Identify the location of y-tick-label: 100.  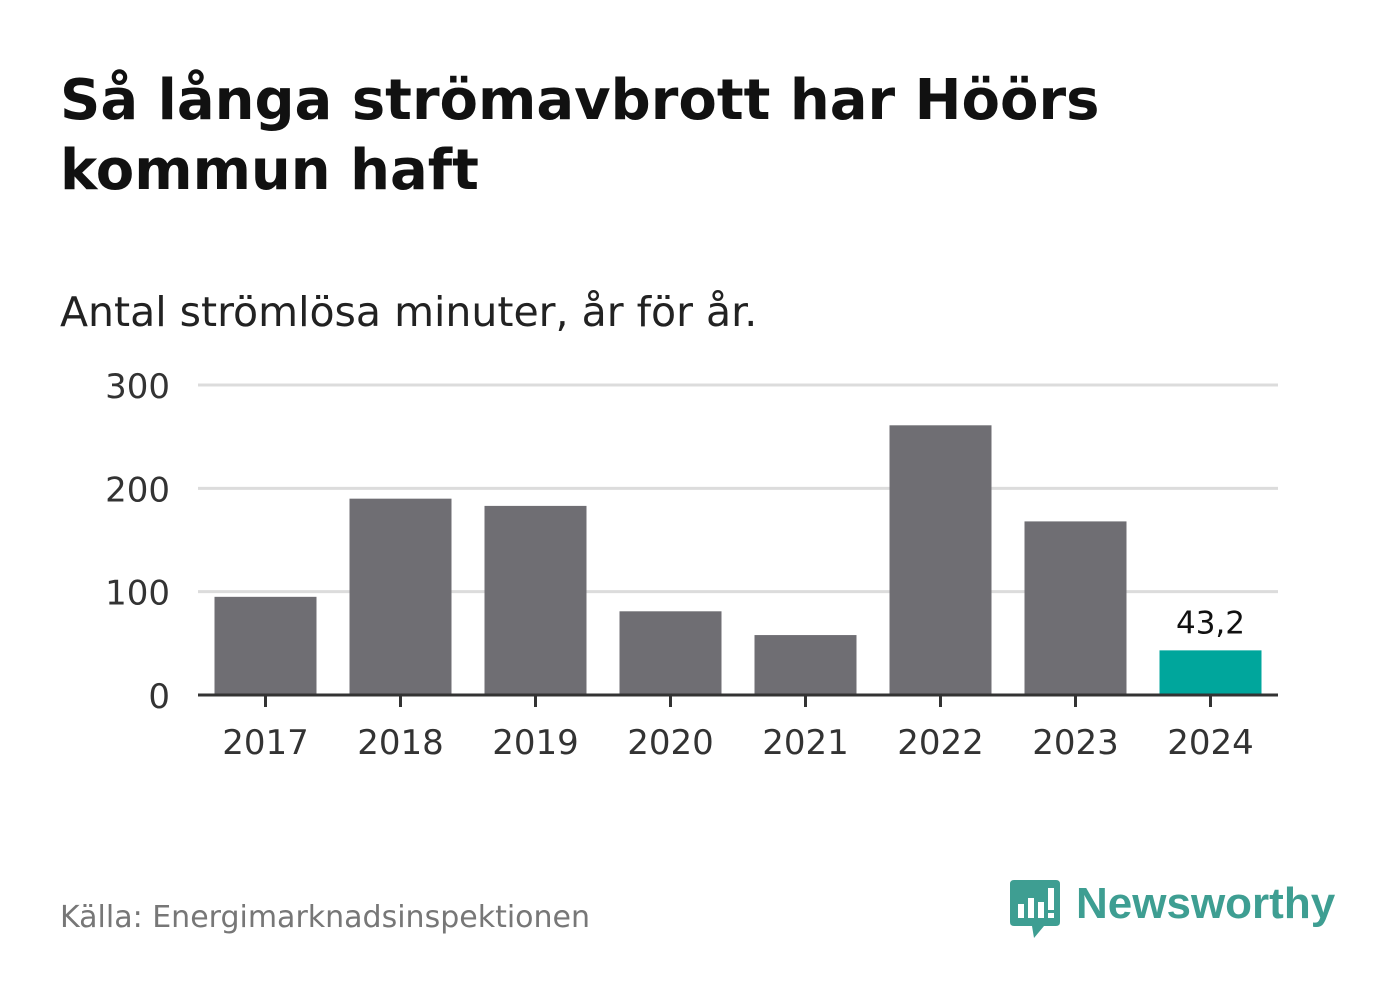
(137, 594).